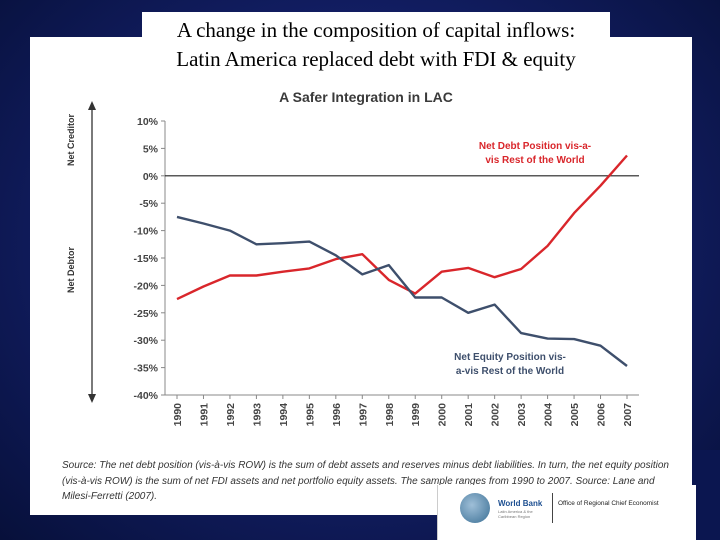 This screenshot has height=540, width=720. What do you see at coordinates (145, 286) in the screenshot?
I see `y-tick-label: -20%` at bounding box center [145, 286].